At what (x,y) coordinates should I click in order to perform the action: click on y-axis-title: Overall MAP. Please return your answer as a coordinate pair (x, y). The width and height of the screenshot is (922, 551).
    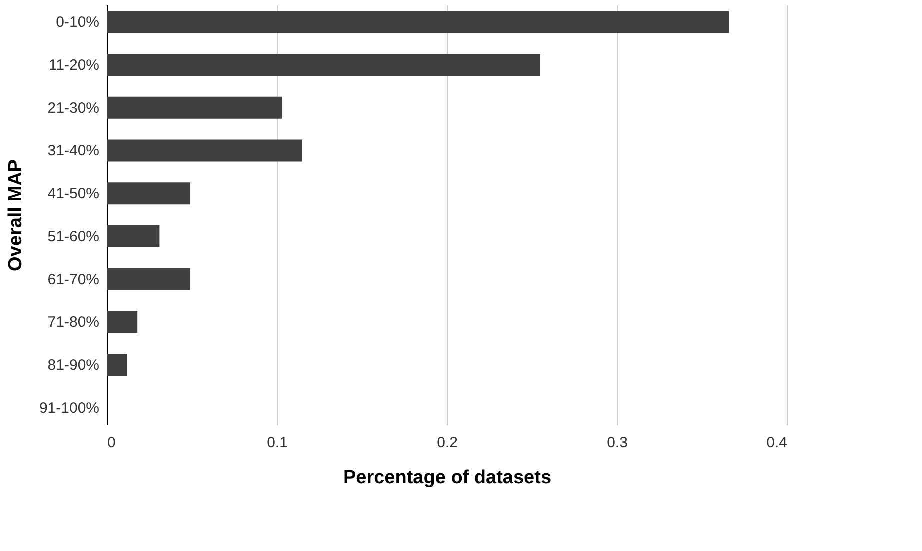
    Looking at the image, I should click on (15, 215).